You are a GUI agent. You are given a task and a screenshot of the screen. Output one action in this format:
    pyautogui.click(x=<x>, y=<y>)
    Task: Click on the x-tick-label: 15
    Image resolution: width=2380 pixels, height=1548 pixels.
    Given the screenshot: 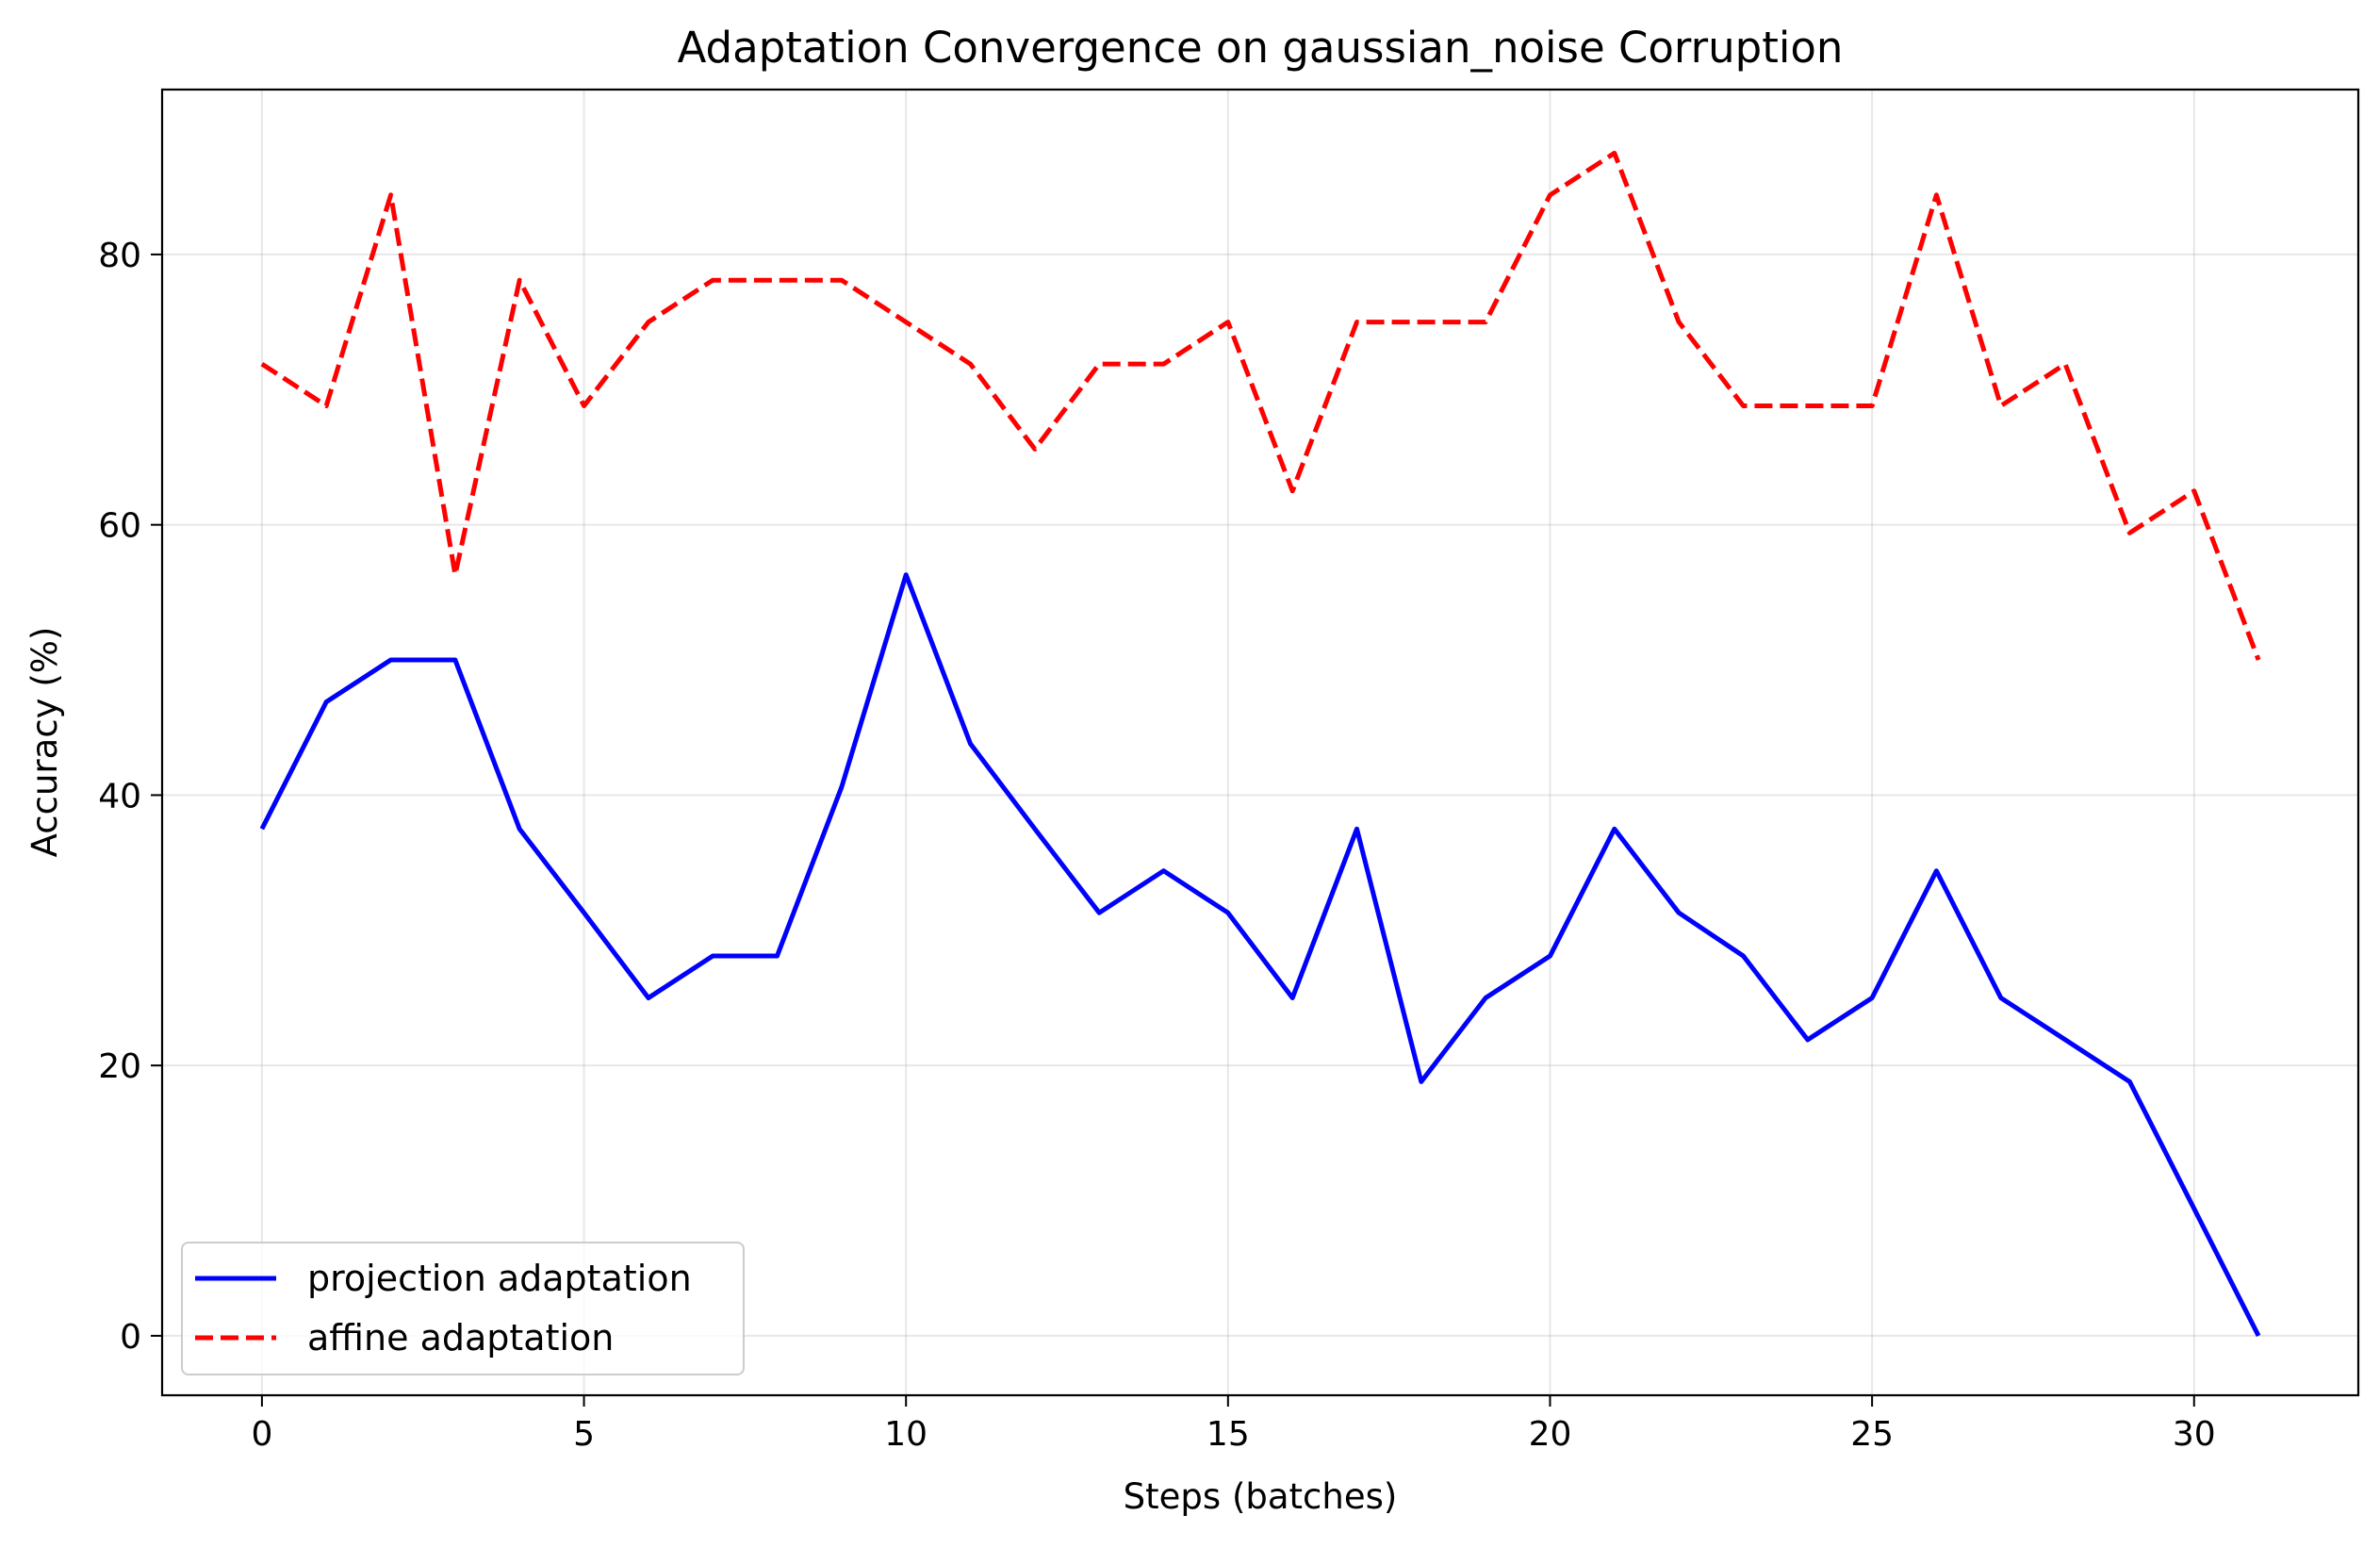 What is the action you would take?
    pyautogui.click(x=1228, y=1434)
    